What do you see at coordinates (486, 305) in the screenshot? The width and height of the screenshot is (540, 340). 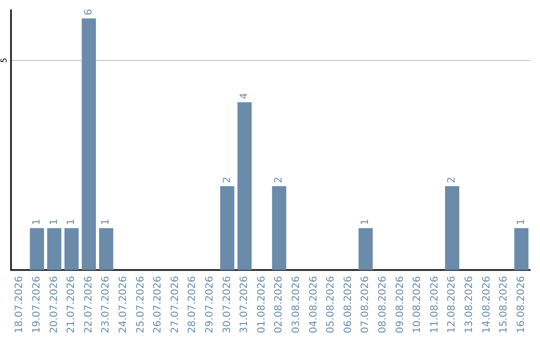 I see `x-tick-label: 14.08.2026` at bounding box center [486, 305].